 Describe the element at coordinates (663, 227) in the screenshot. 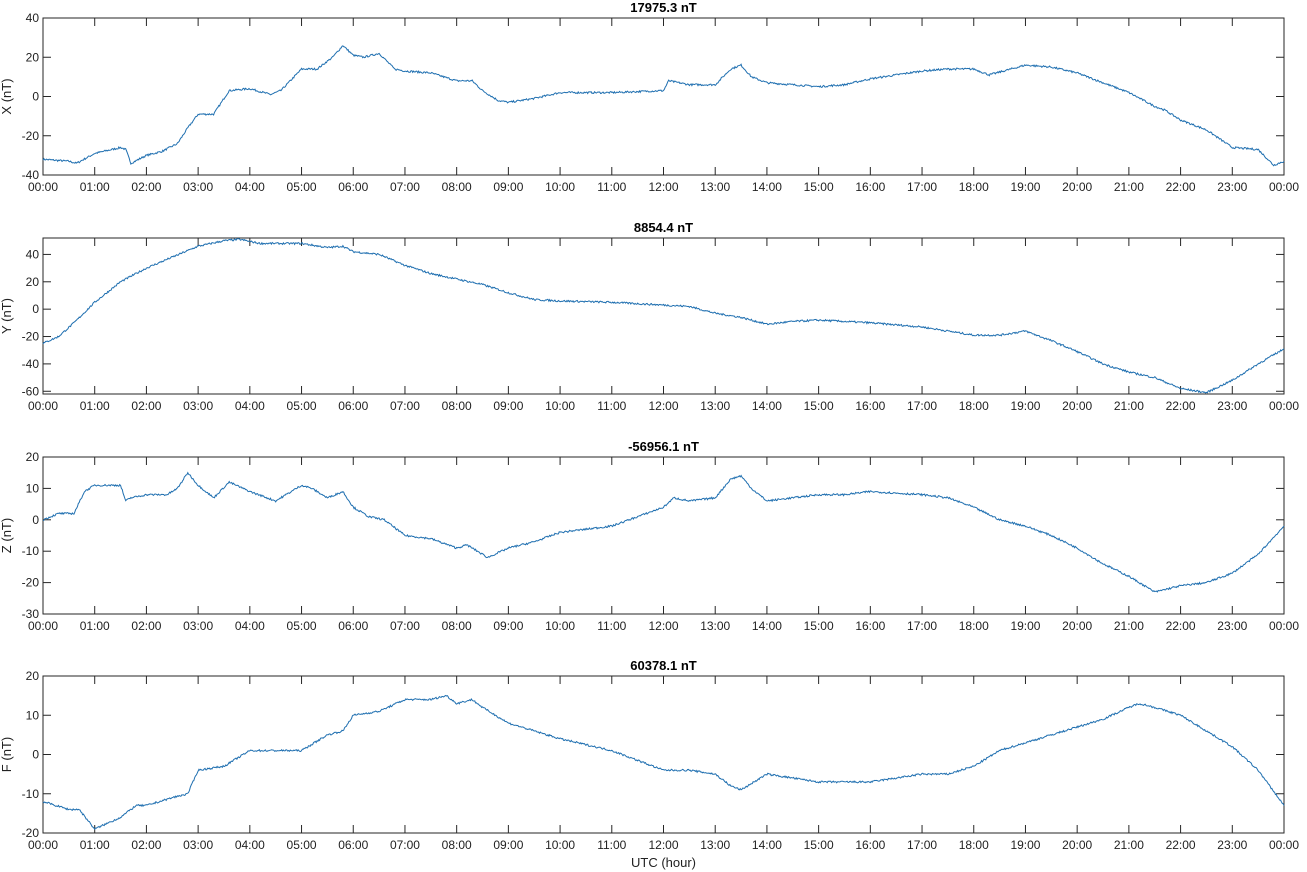

I see `panel-title: 8854.4 nT` at that location.